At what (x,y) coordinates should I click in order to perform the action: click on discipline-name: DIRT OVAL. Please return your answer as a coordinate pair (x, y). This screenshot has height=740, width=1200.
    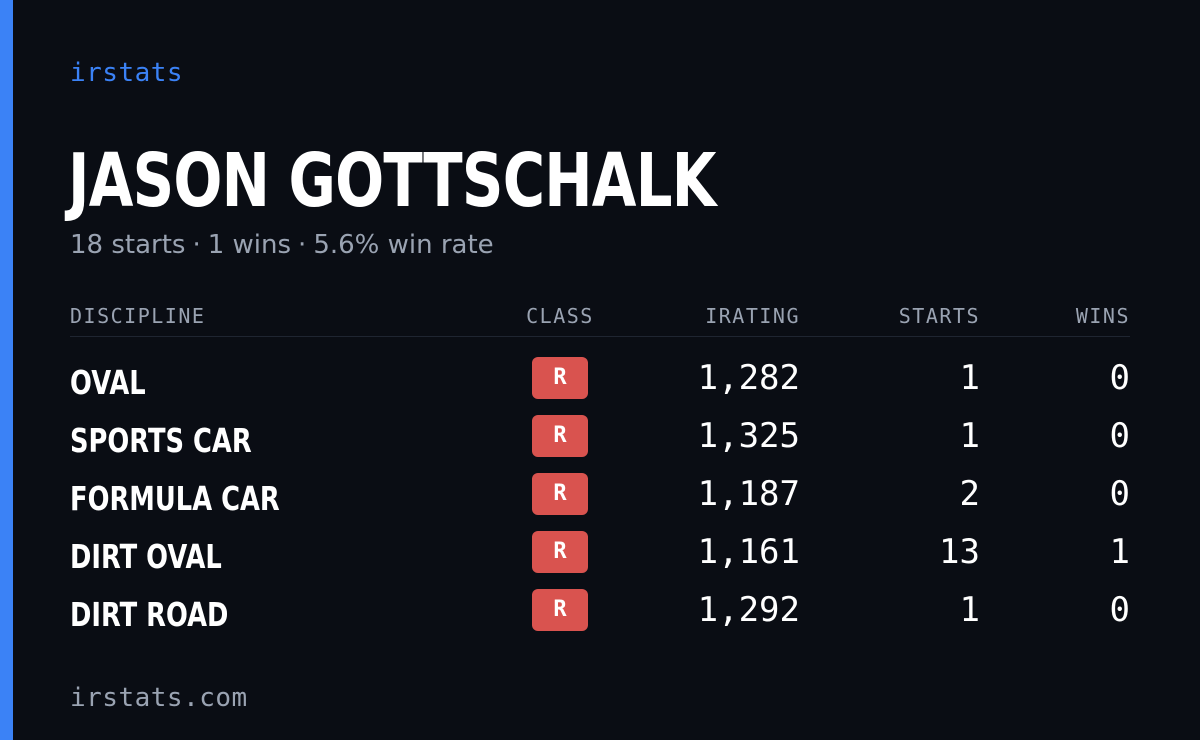
    Looking at the image, I should click on (146, 556).